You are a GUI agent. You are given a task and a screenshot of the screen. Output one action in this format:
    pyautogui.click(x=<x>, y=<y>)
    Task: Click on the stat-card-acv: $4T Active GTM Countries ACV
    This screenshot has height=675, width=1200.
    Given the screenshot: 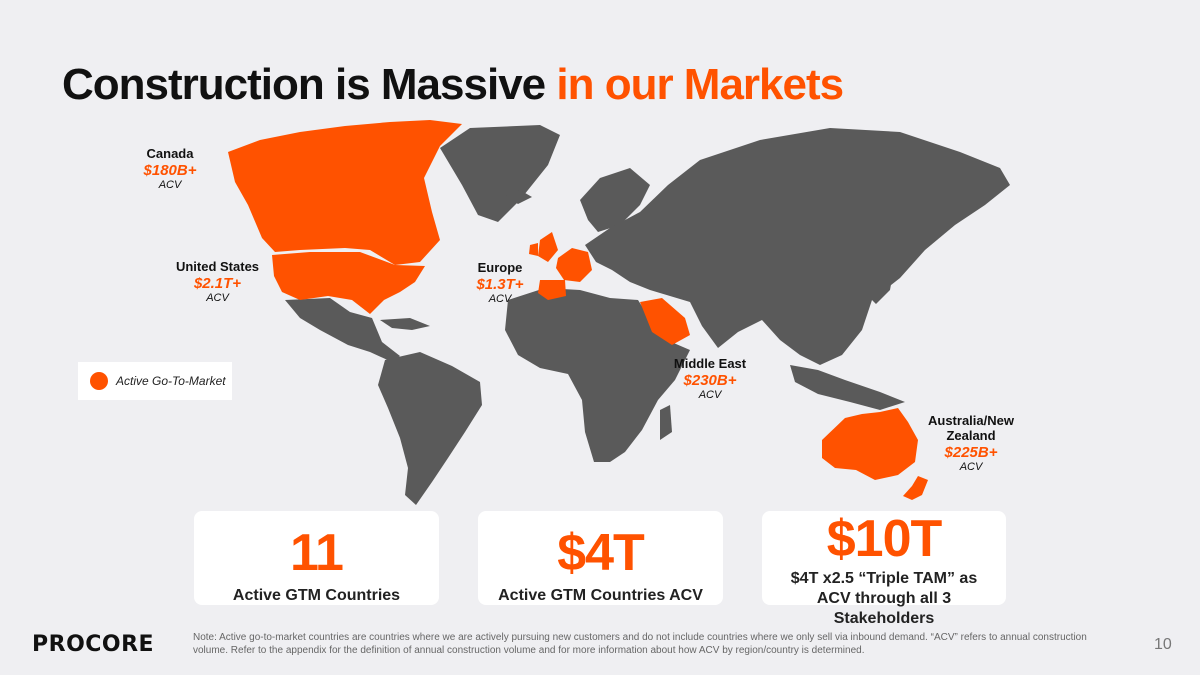 What is the action you would take?
    pyautogui.click(x=600, y=558)
    